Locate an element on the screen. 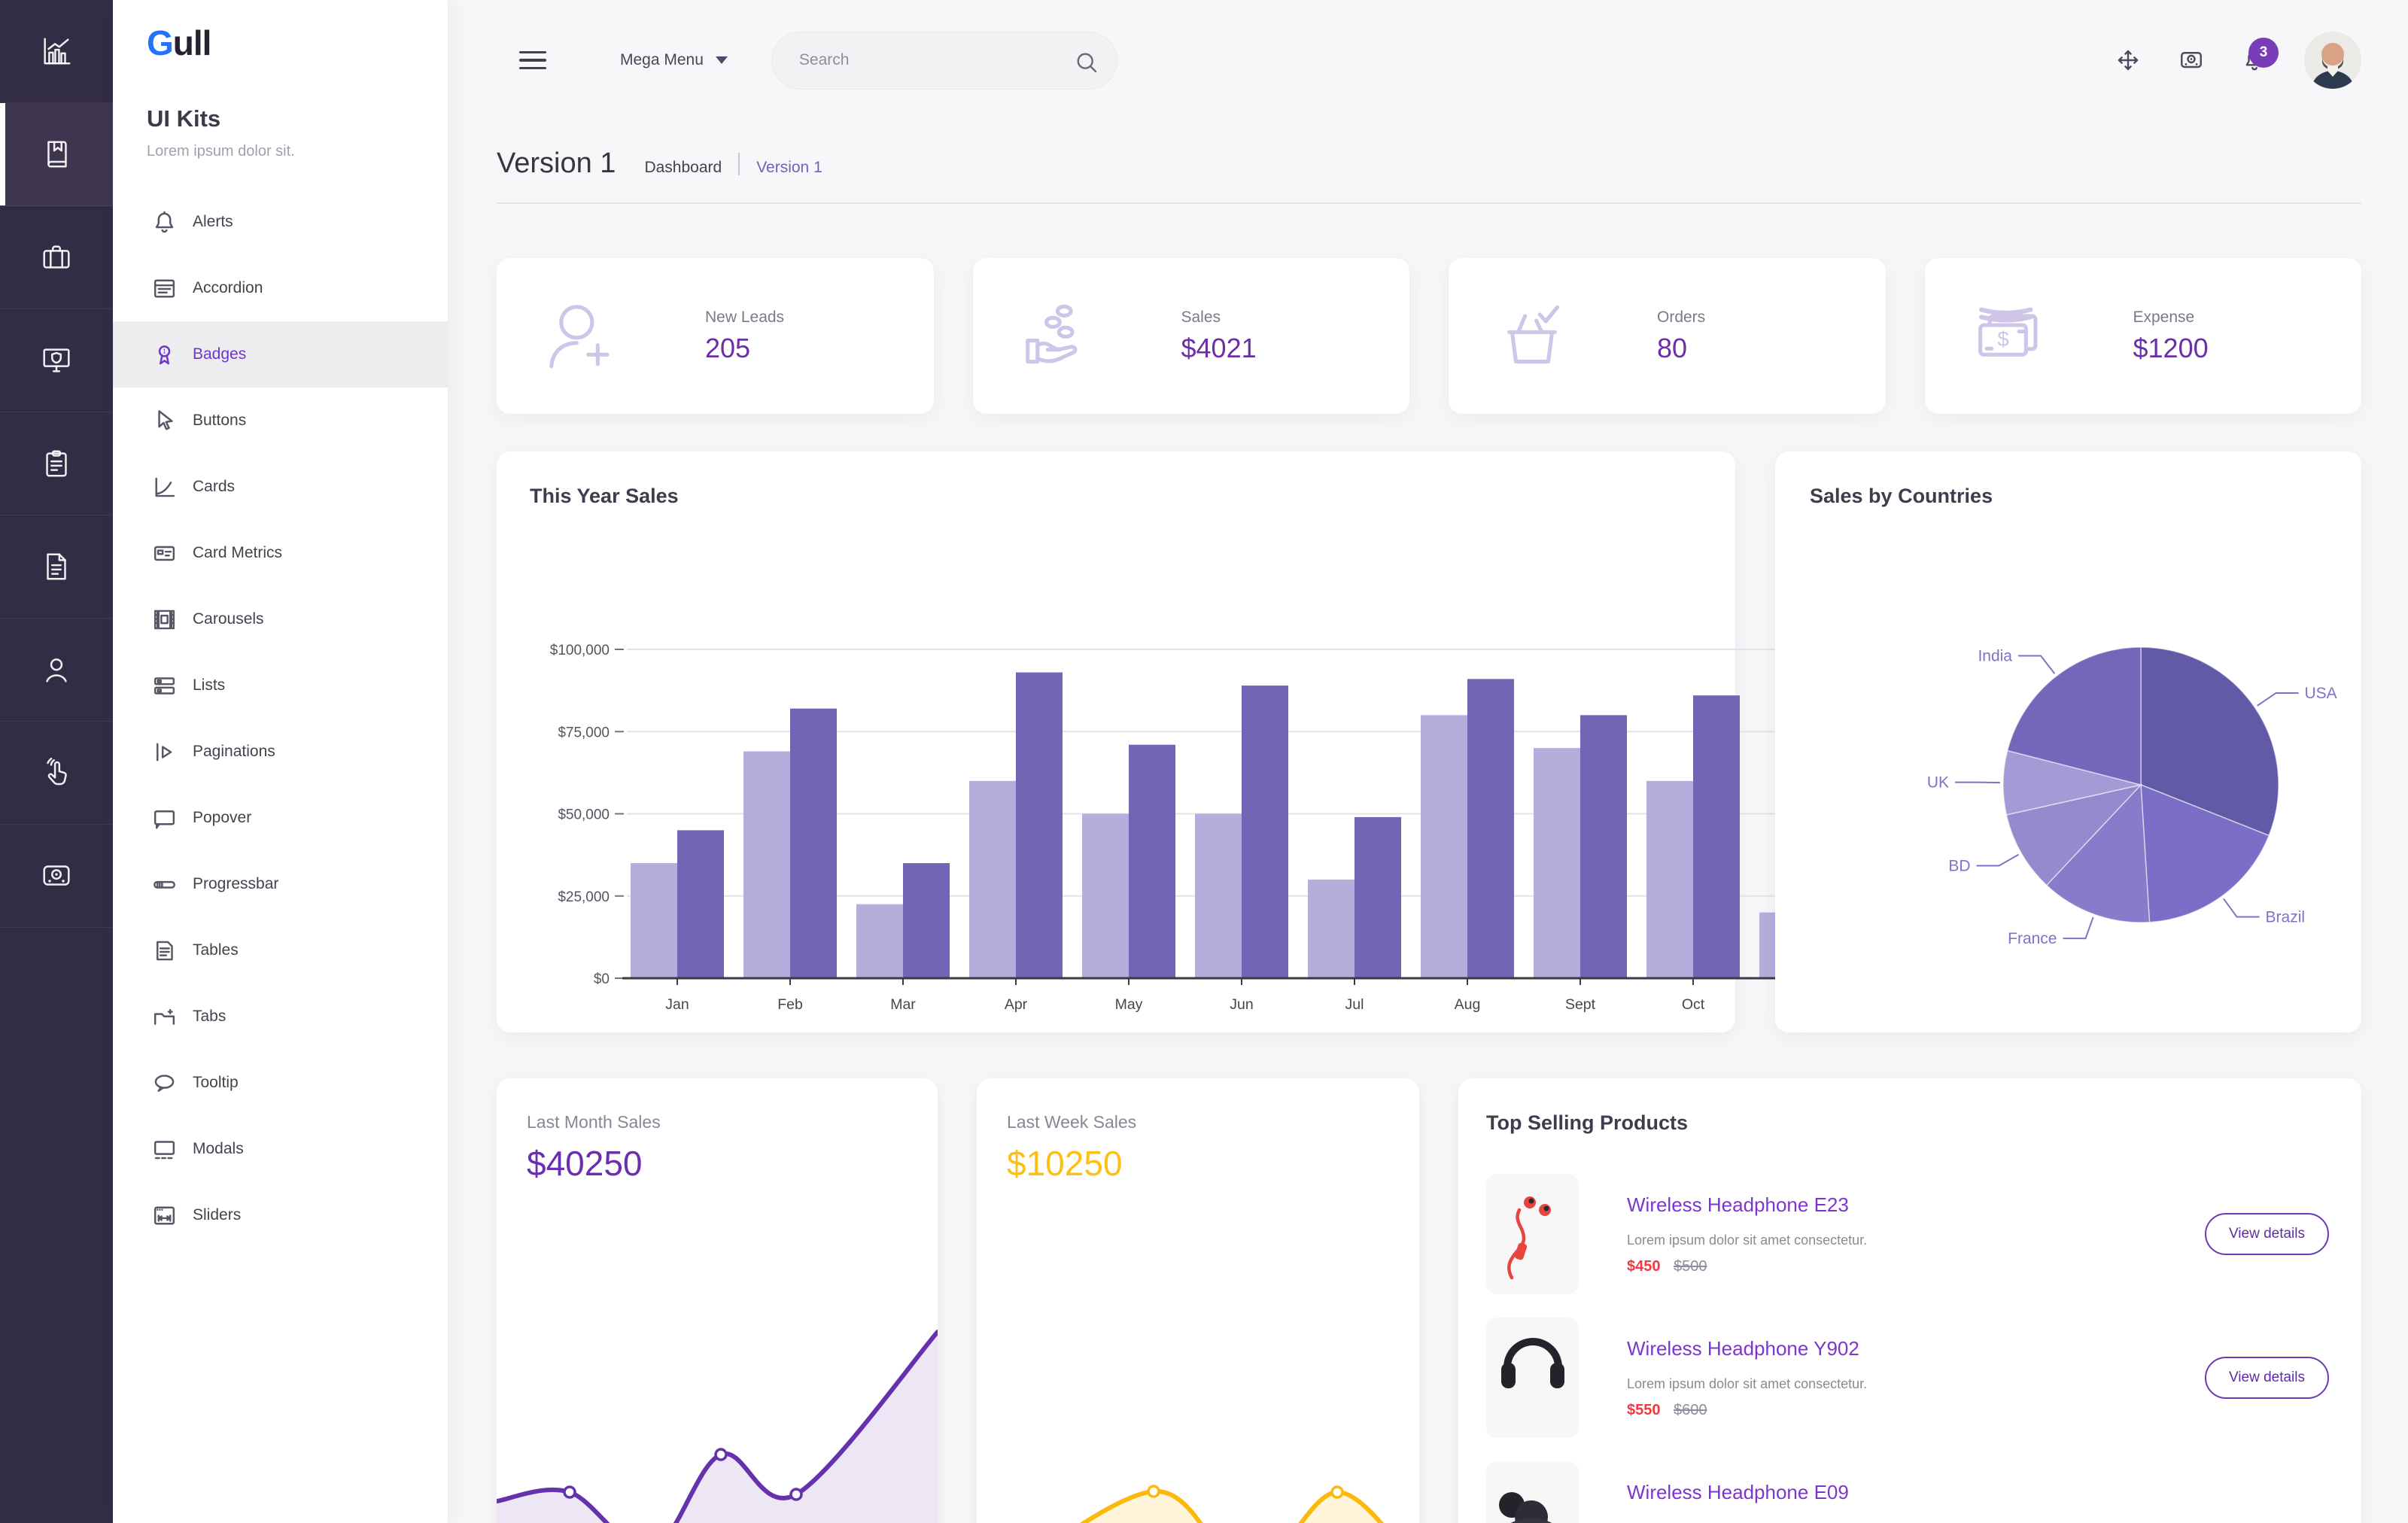 This screenshot has height=1523, width=2408. sidebar-item-badges: 1 Badges is located at coordinates (280, 354).